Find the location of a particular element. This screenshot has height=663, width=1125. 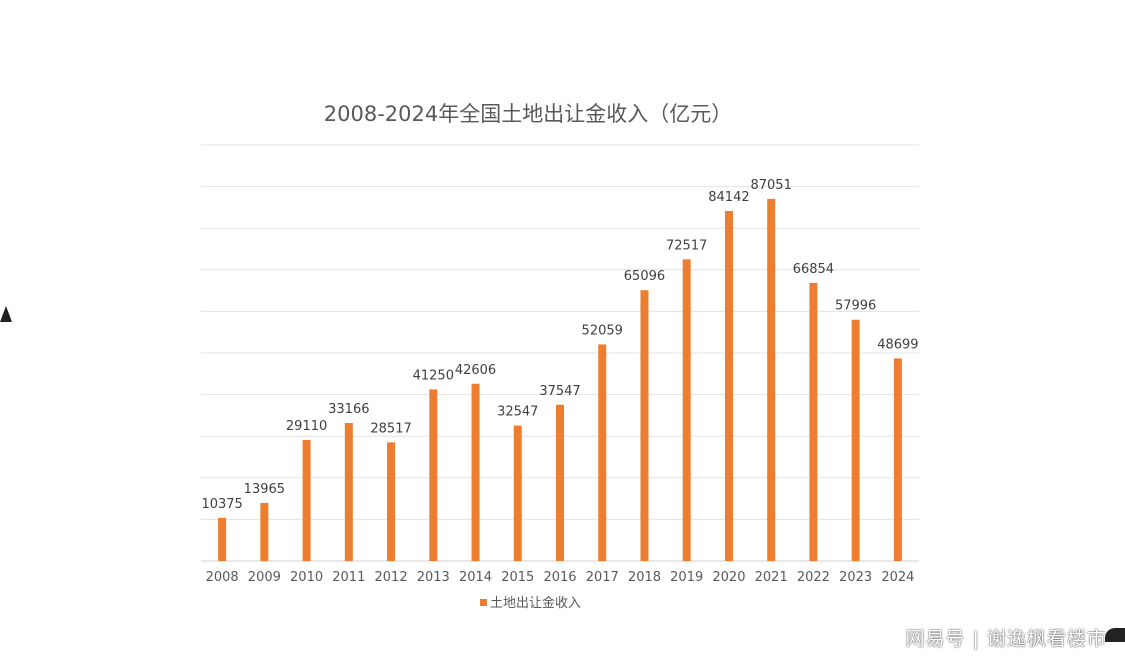

x-tick-label-2015: 2015 is located at coordinates (517, 577).